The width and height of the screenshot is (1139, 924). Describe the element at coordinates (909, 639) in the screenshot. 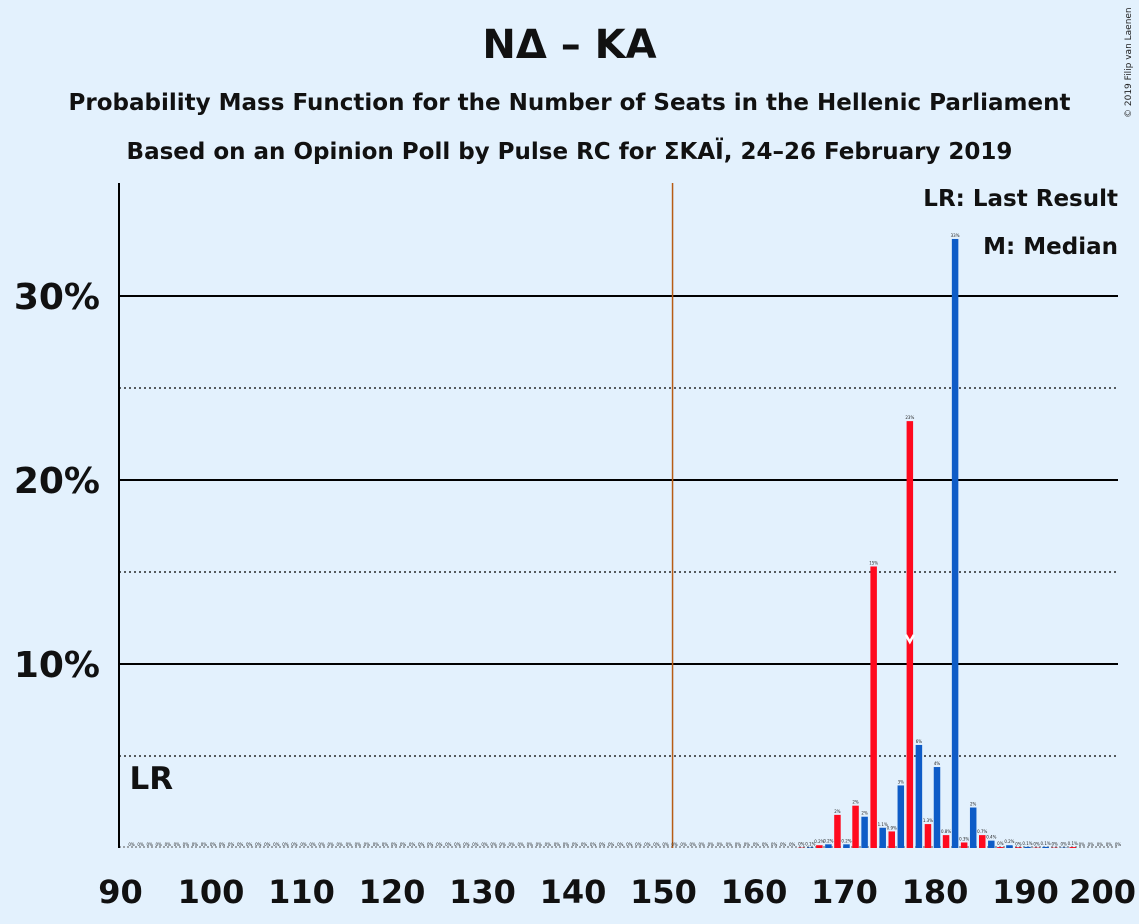

I see `median-marker` at that location.